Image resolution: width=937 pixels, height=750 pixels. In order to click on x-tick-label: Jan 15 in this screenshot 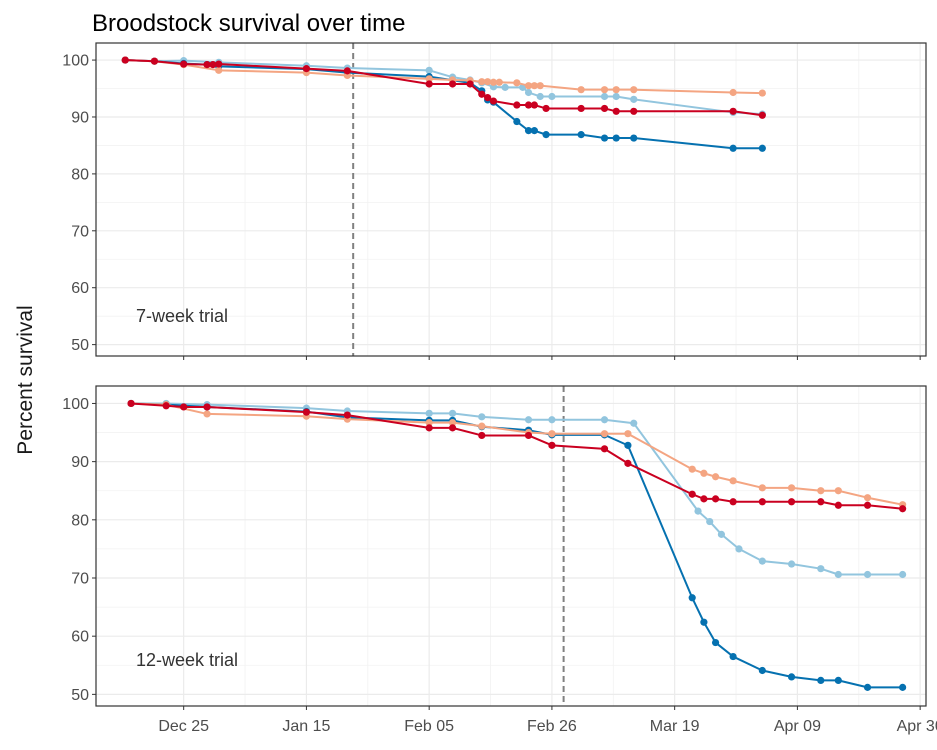, I will do `click(306, 726)`.